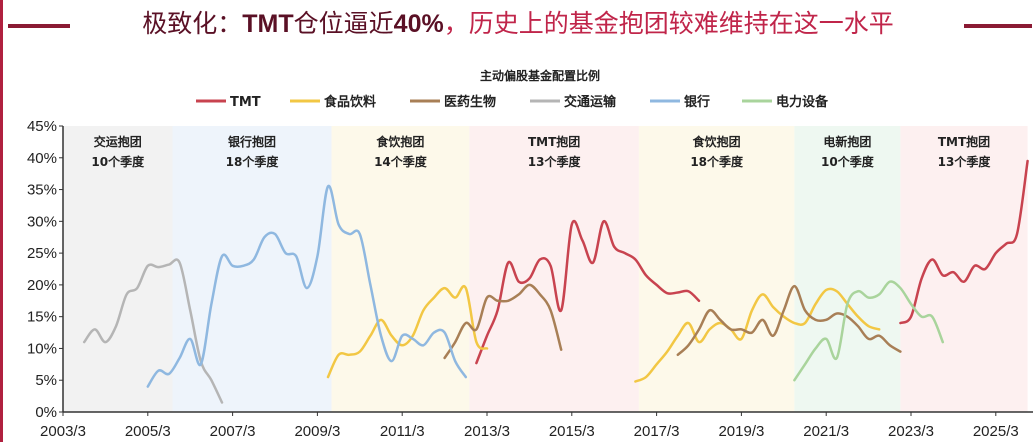 This screenshot has width=1036, height=442. I want to click on y-tick-label: 5%, so click(46, 380).